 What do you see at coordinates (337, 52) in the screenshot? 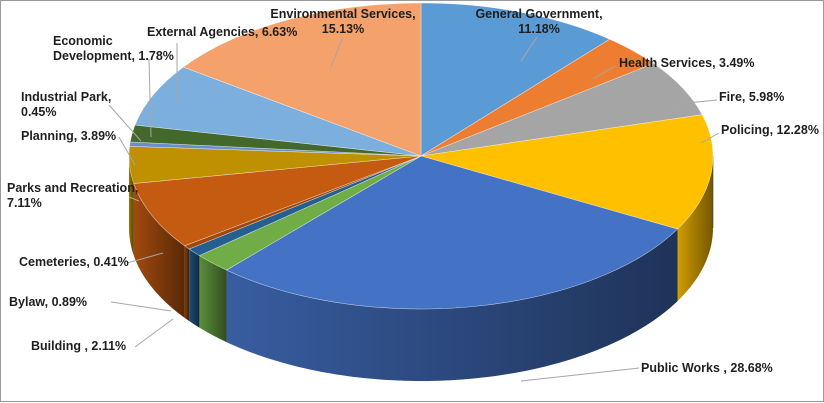
I see `leader-line-environmental-services` at bounding box center [337, 52].